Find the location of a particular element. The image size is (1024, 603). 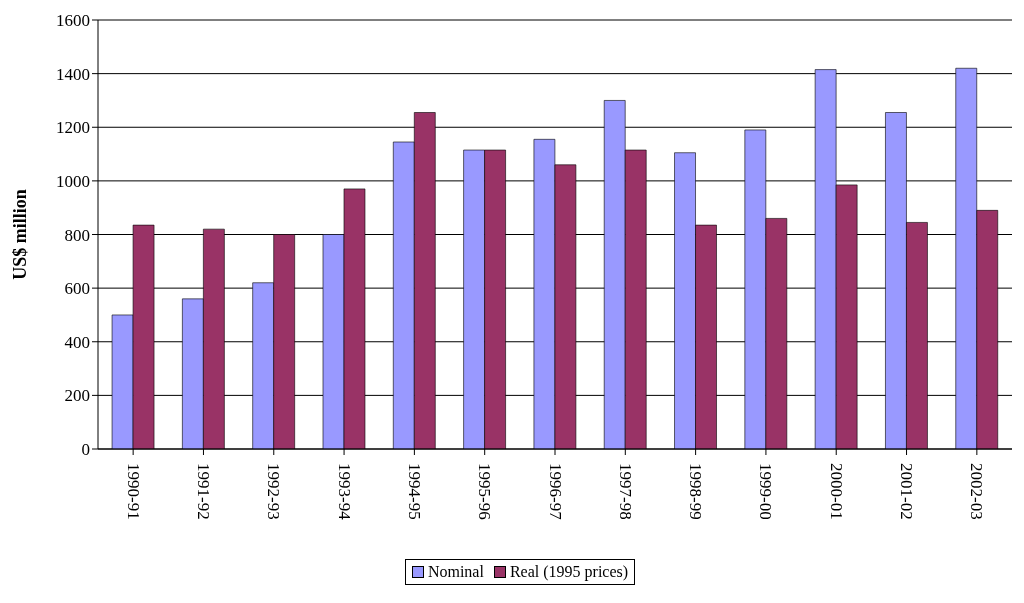

y-tick-label: 1600 is located at coordinates (73, 21).